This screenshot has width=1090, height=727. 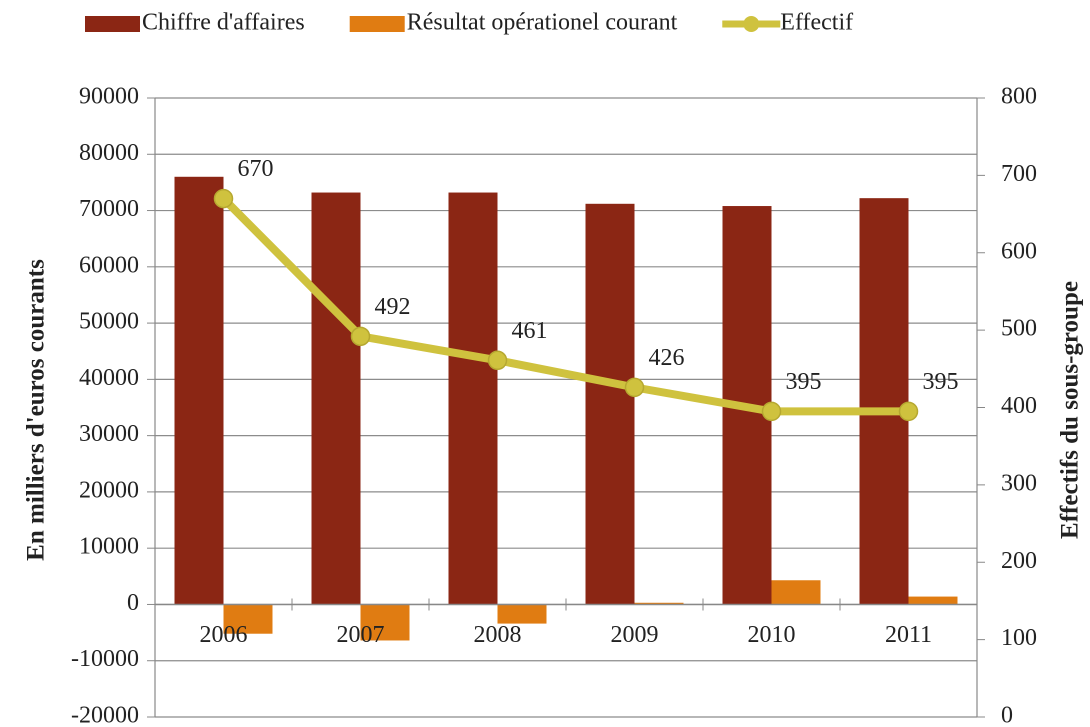 I want to click on y-tick-label: 10000, so click(x=109, y=547).